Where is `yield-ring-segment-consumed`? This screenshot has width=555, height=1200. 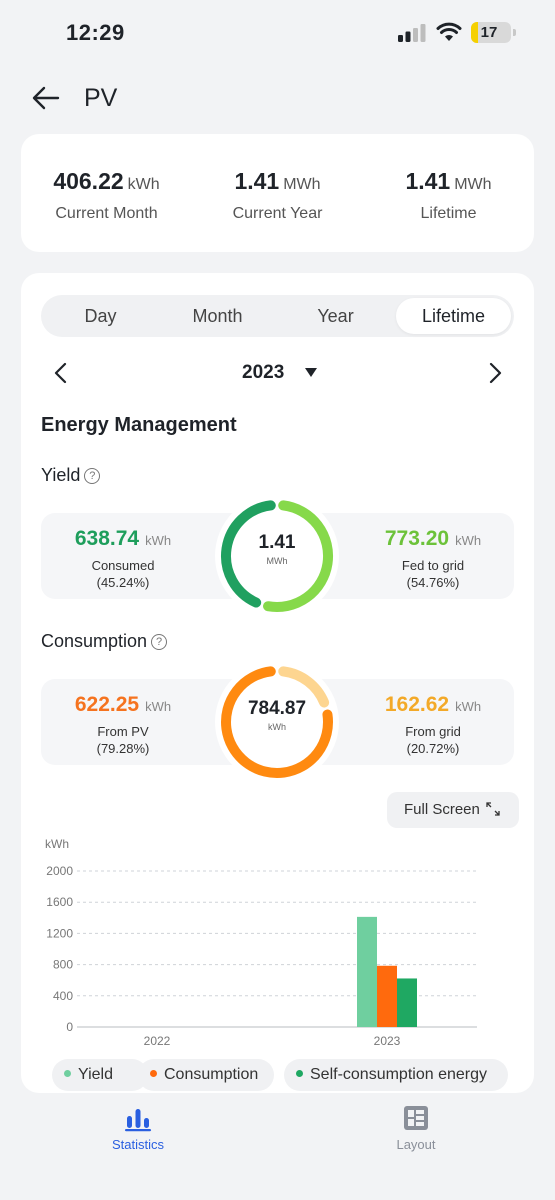 yield-ring-segment-consumed is located at coordinates (248, 554).